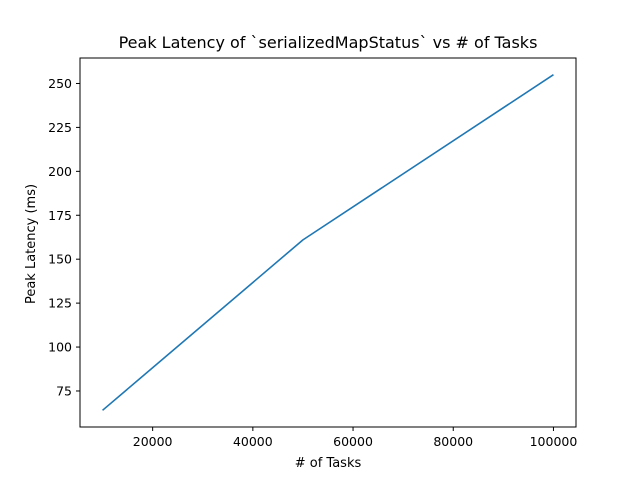 This screenshot has width=640, height=480. I want to click on y-tick-label: 100, so click(60, 347).